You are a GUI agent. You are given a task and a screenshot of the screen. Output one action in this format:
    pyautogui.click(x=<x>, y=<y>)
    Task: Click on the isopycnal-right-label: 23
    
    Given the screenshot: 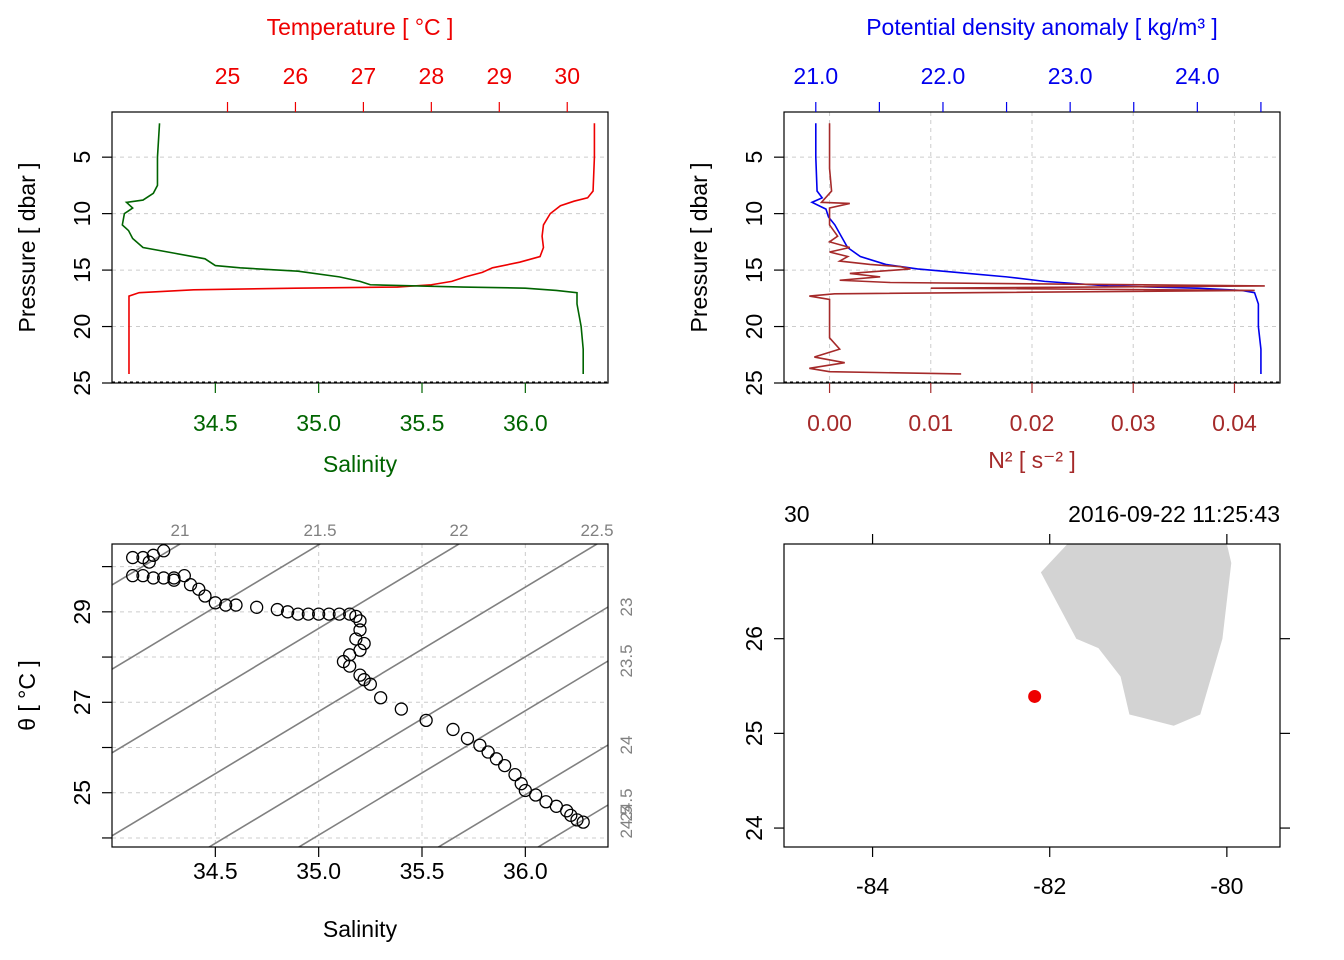 What is the action you would take?
    pyautogui.click(x=626, y=607)
    